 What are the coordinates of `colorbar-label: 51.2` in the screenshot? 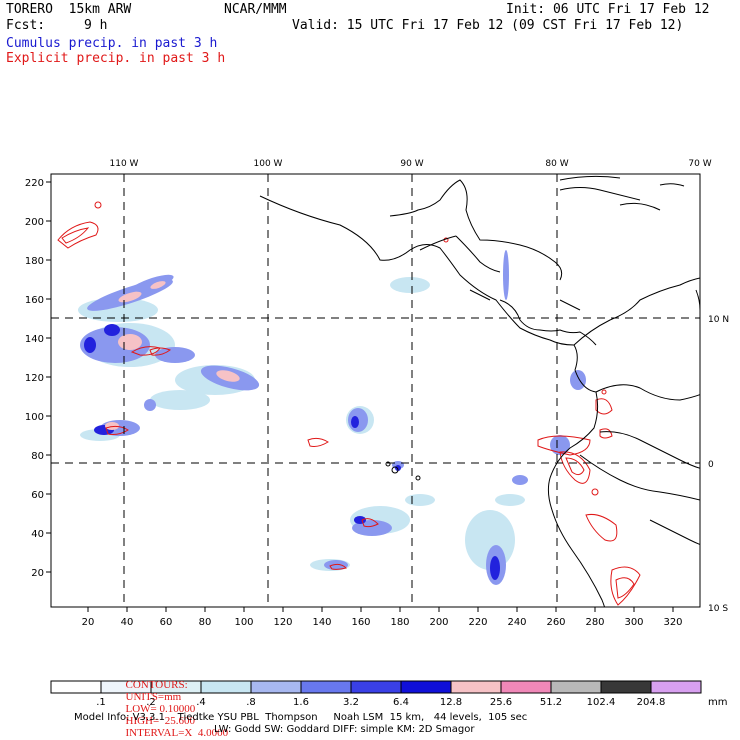 It's located at (551, 702).